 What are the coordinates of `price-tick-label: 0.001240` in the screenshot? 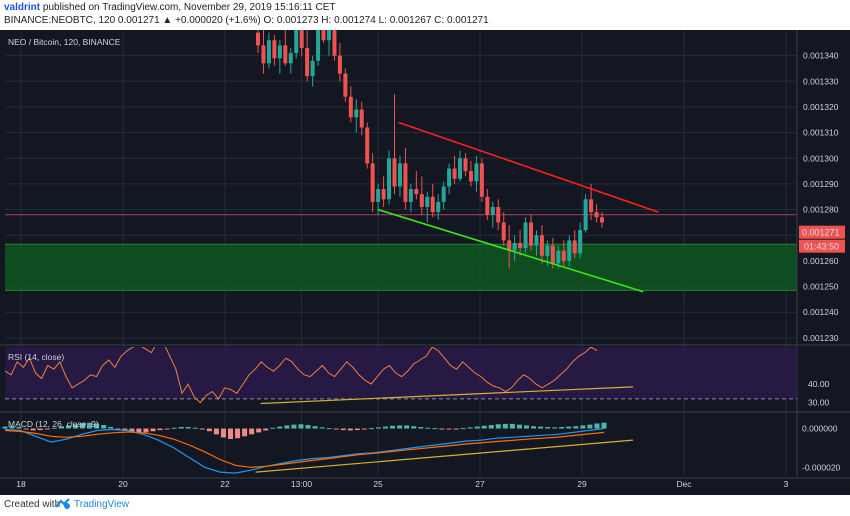 It's located at (821, 312).